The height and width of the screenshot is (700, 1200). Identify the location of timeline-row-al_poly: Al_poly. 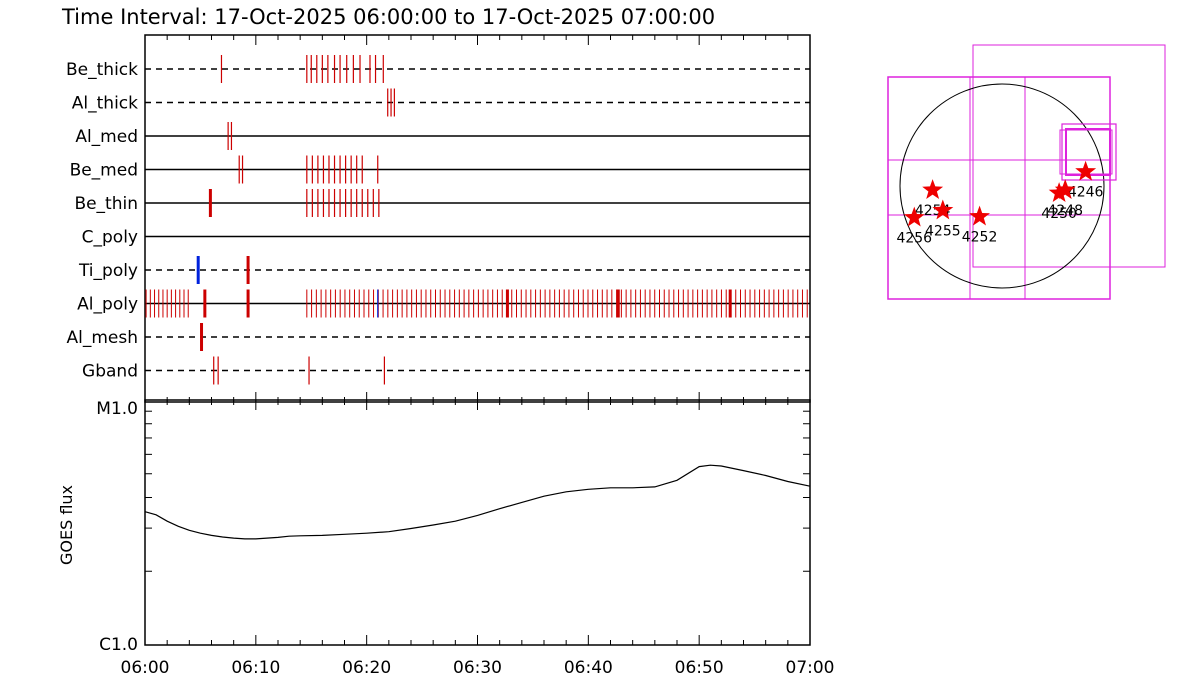
(443, 303).